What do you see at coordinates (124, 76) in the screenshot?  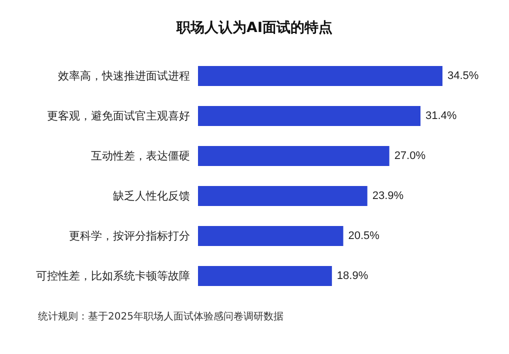 I see `y-tick-label: 效率高，快速推进面试进程` at bounding box center [124, 76].